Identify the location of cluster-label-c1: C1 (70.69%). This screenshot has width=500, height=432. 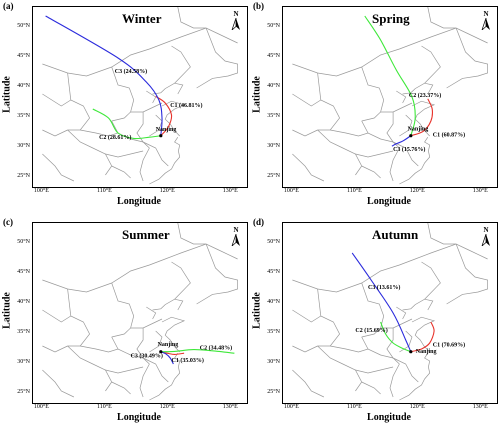
(449, 345).